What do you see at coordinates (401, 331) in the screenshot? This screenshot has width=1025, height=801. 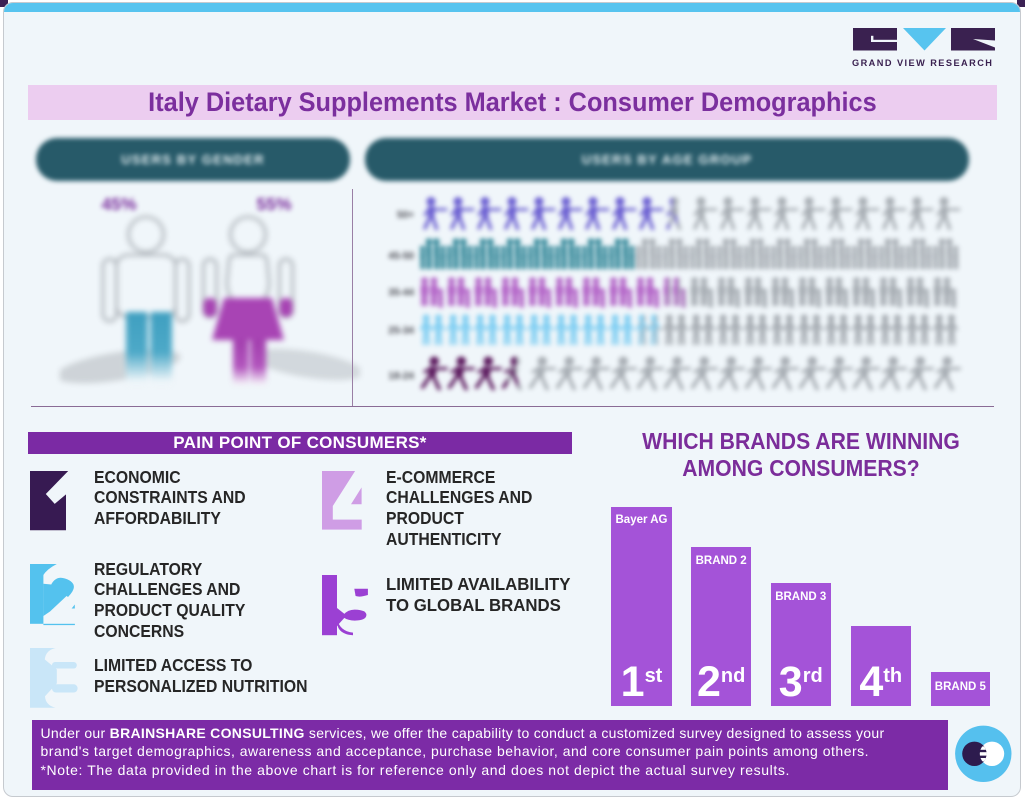 I see `svg-text: 25-34` at bounding box center [401, 331].